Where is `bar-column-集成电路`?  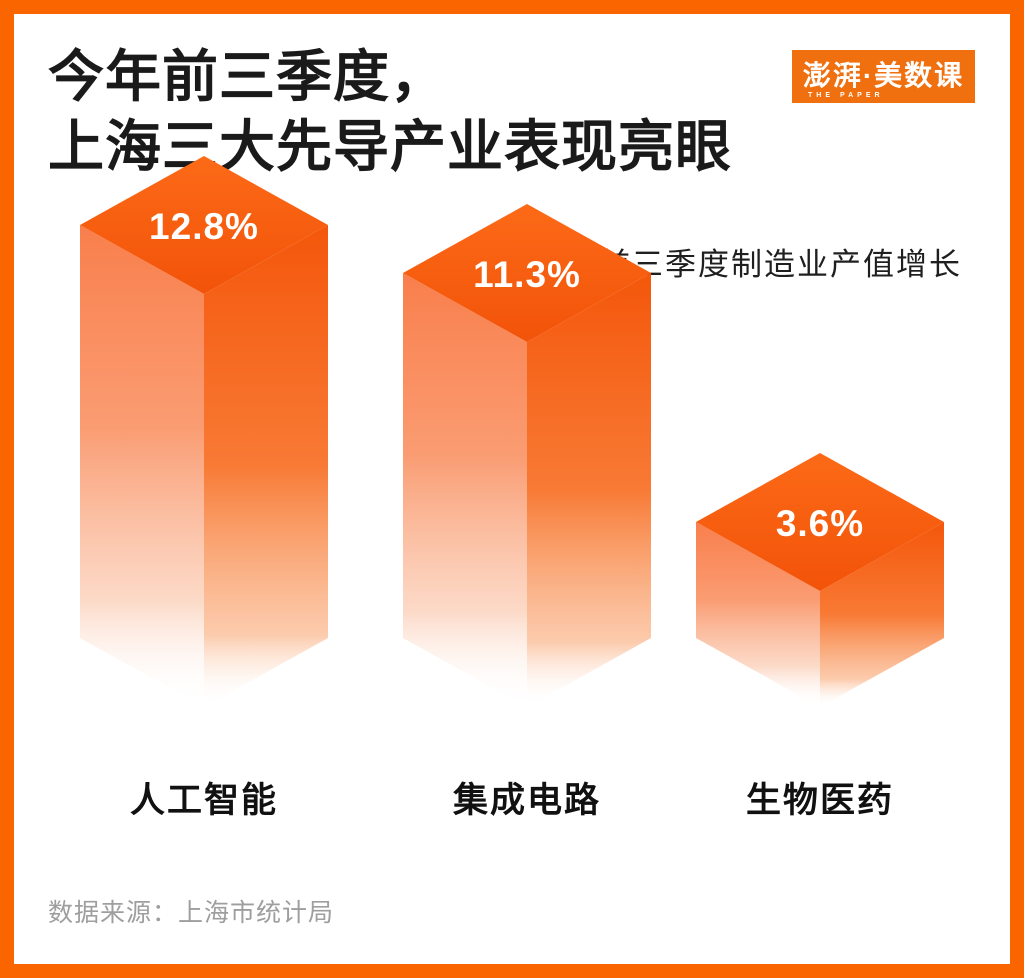
bar-column-集成电路 is located at coordinates (527, 455).